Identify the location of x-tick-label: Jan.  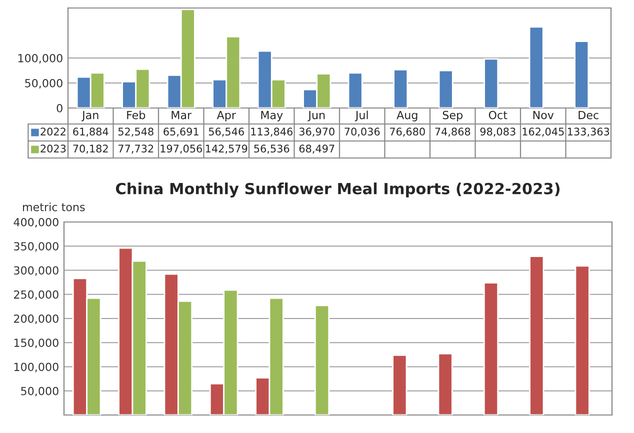
(89, 116).